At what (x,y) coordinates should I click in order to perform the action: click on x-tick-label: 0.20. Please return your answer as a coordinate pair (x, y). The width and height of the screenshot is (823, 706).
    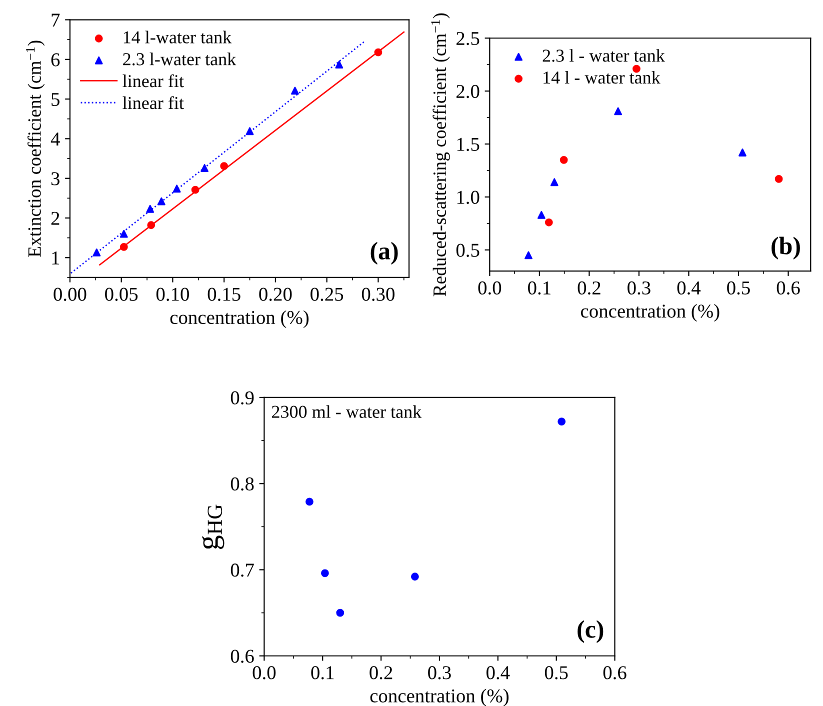
    Looking at the image, I should click on (275, 294).